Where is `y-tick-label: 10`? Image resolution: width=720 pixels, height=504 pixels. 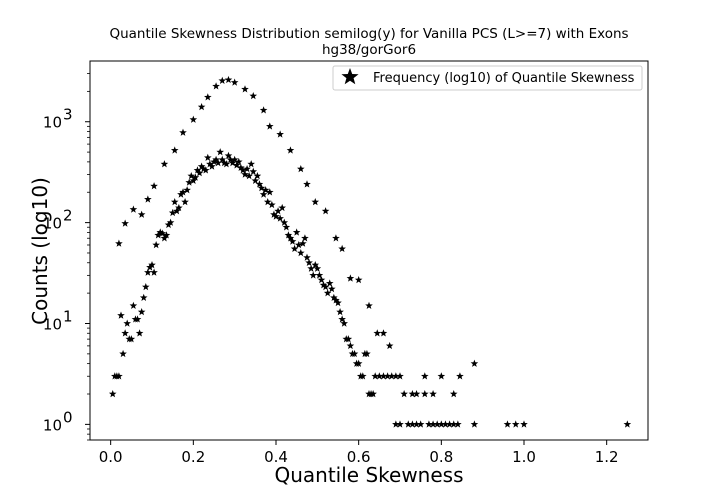
y-tick-label: 10 is located at coordinates (52, 425).